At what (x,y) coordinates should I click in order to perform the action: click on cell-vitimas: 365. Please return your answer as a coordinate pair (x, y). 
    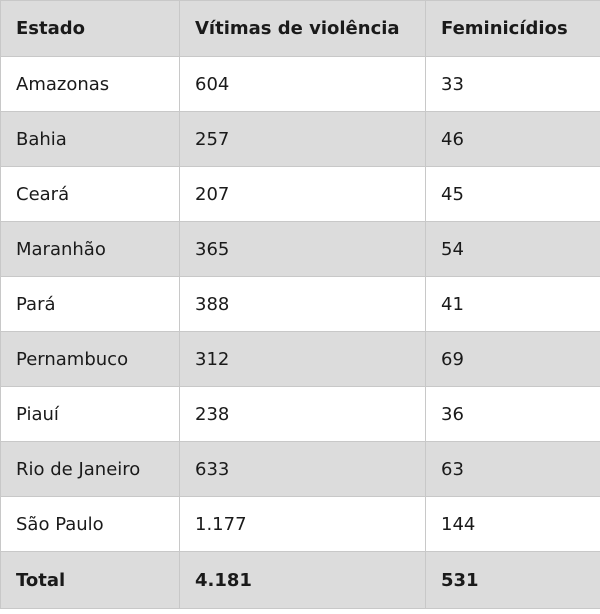
    Looking at the image, I should click on (302, 249).